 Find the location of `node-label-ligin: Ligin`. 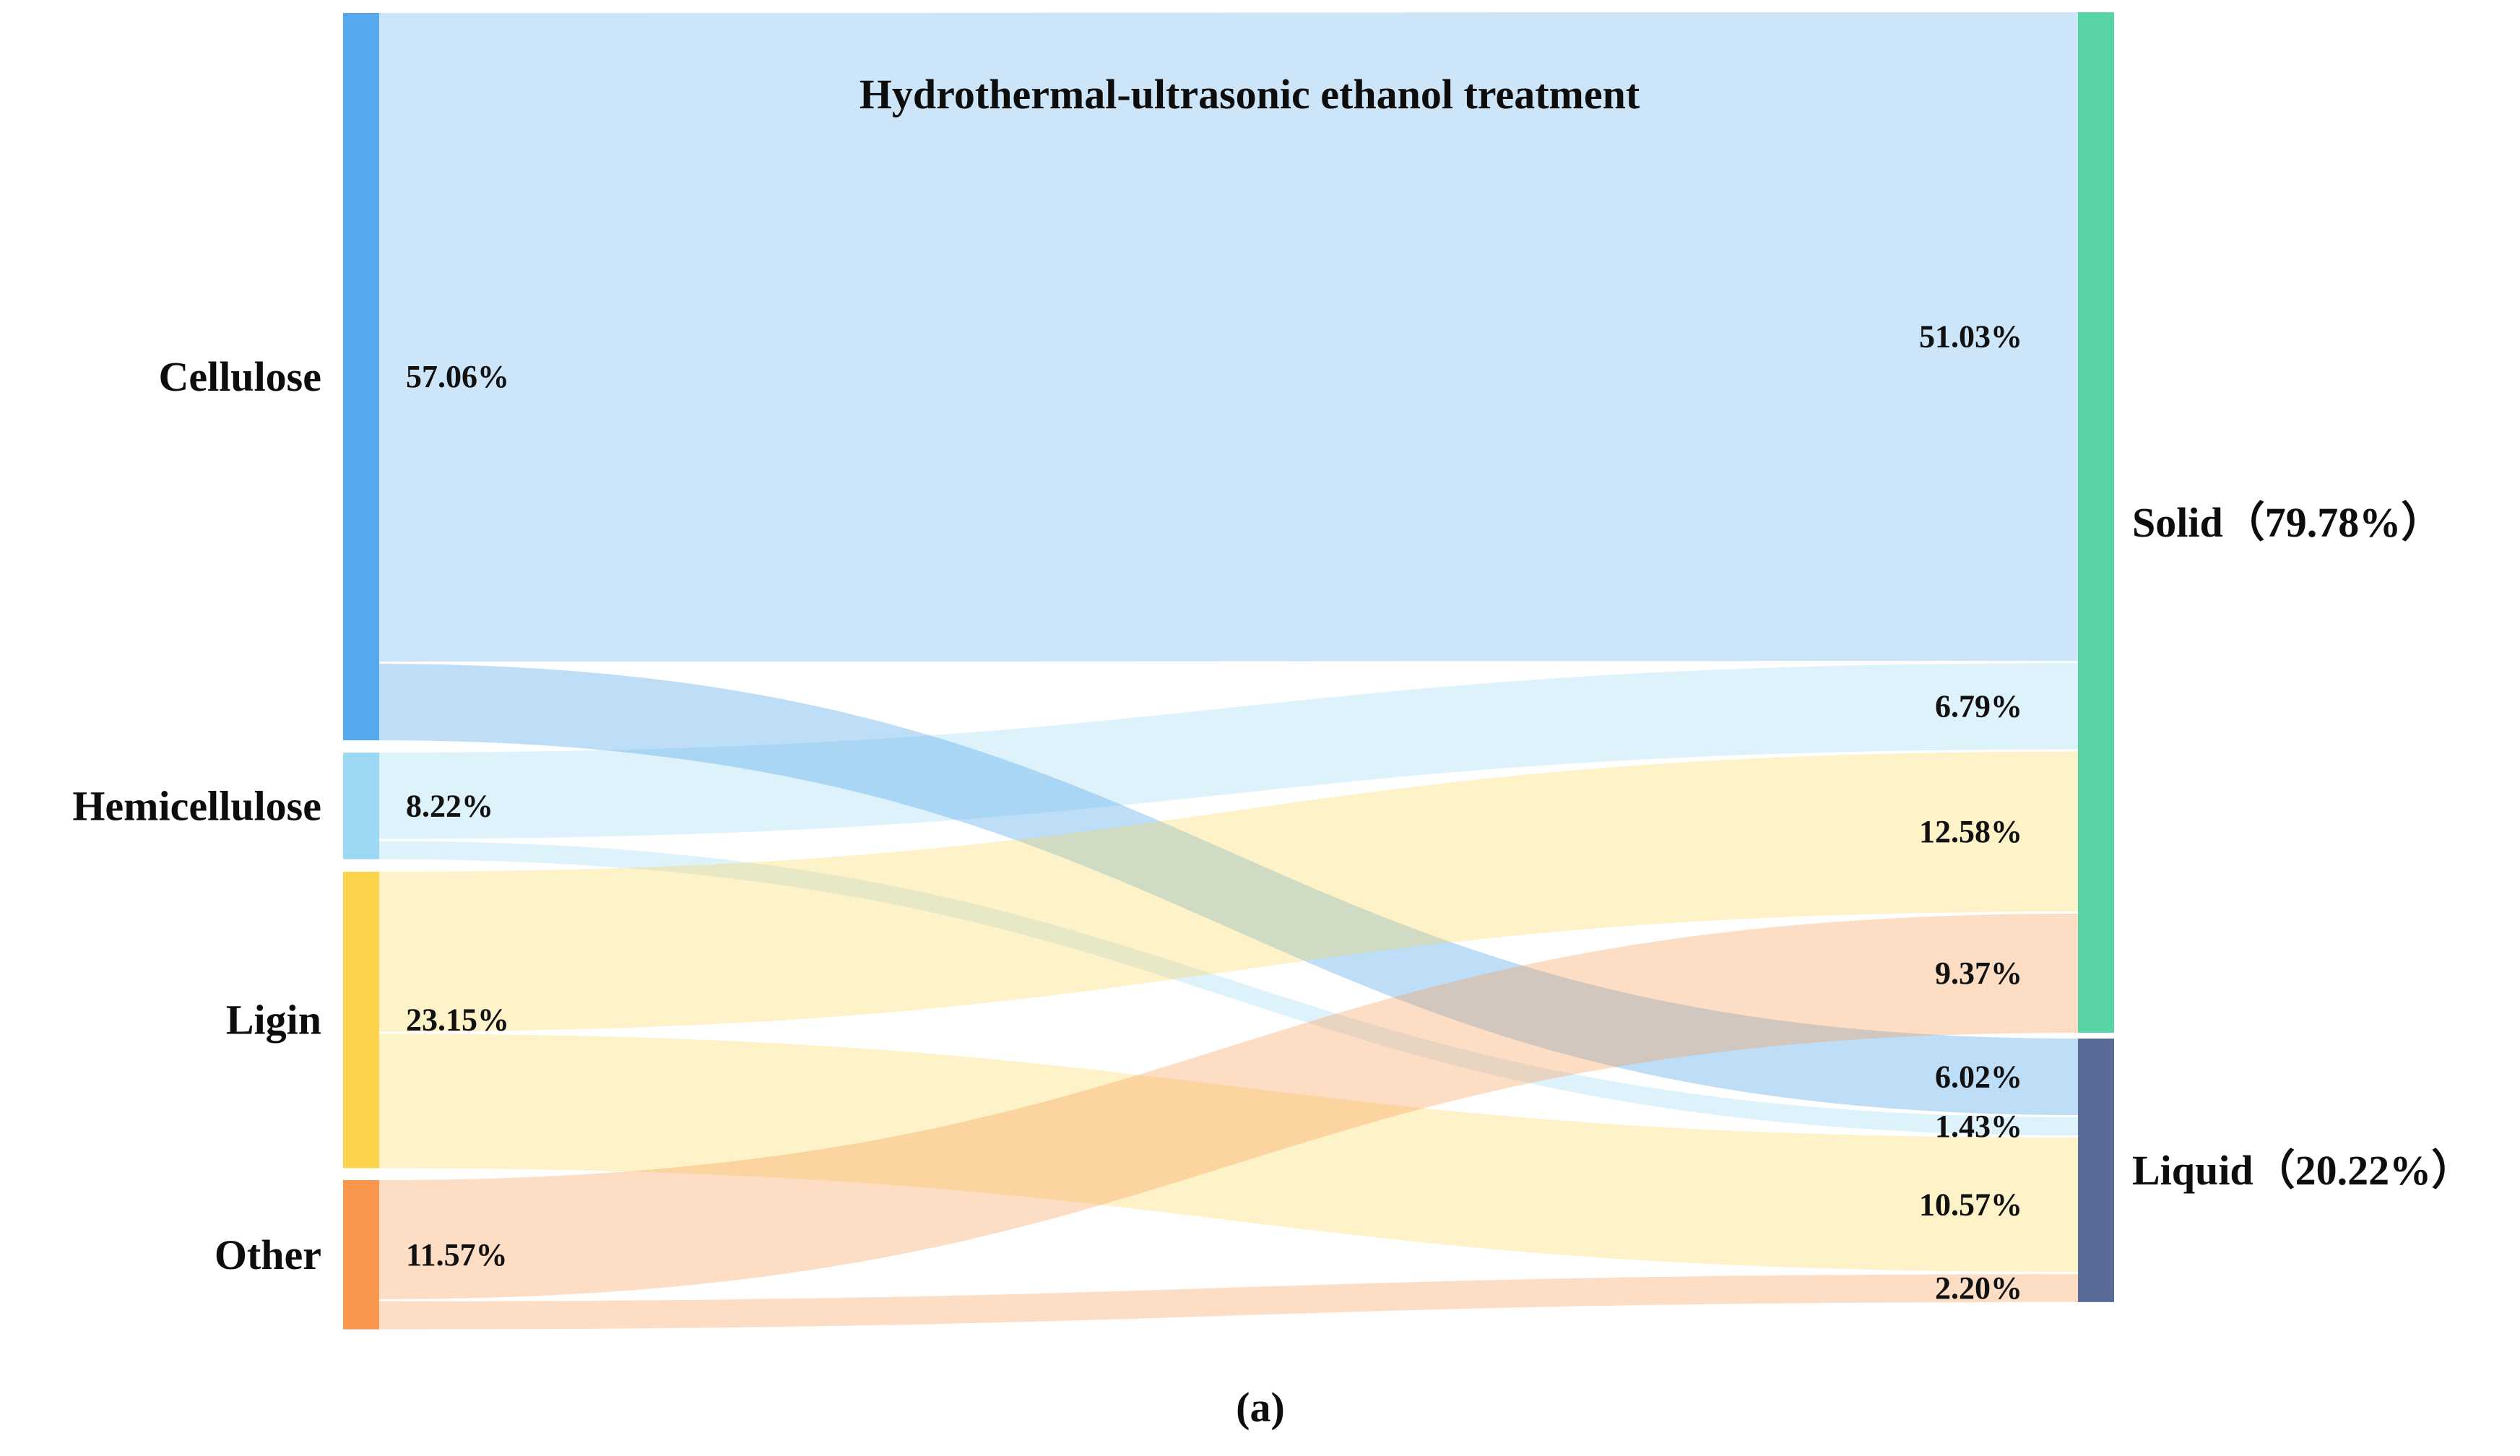

node-label-ligin: Ligin is located at coordinates (273, 1020).